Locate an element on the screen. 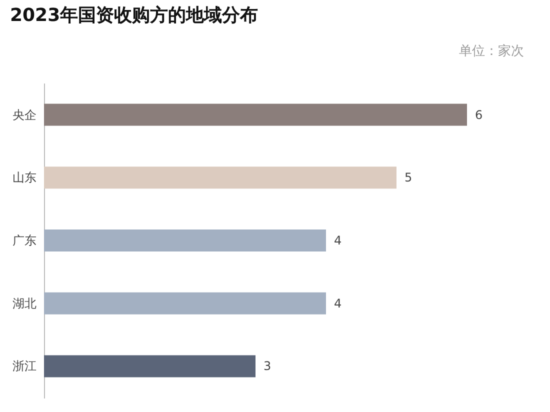 The image size is (550, 412). data-label: 6 is located at coordinates (479, 115).